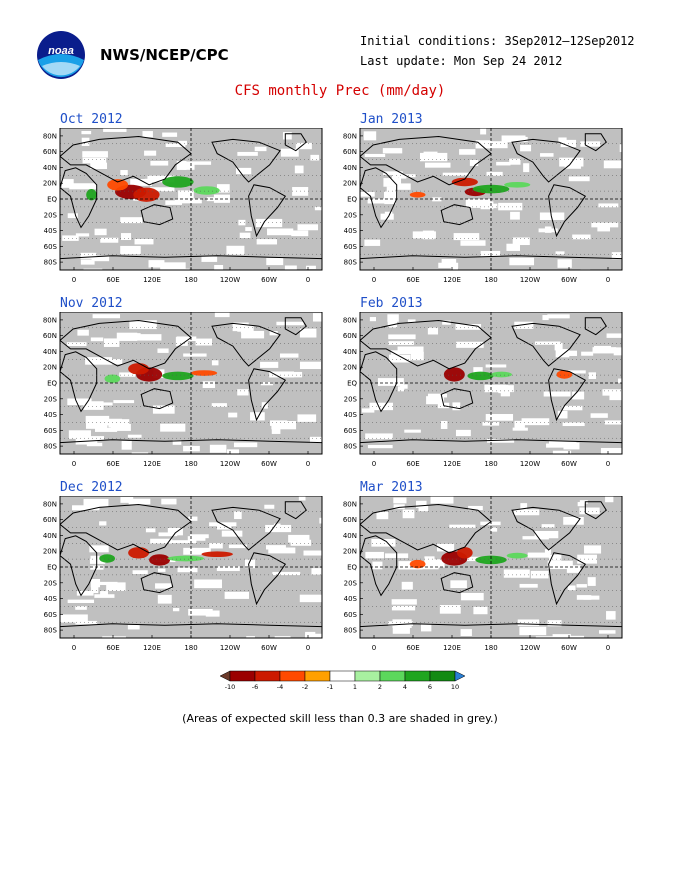 The height and width of the screenshot is (880, 680). I want to click on lat-tick-label: 20S, so click(51, 215).